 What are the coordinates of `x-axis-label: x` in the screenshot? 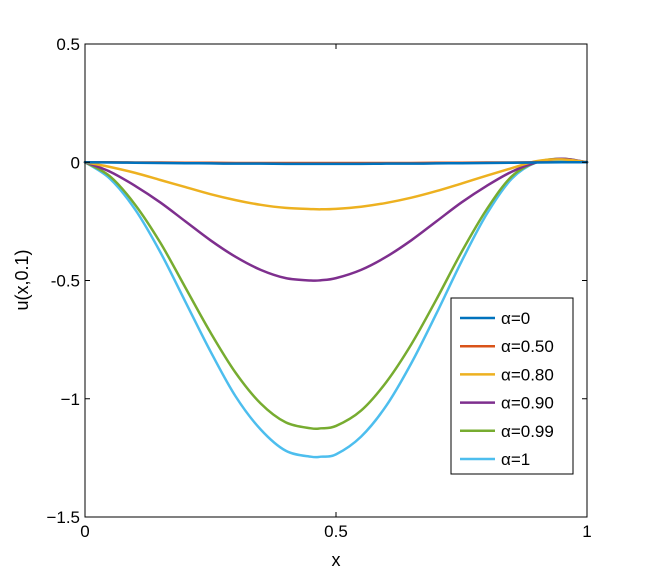 It's located at (336, 560).